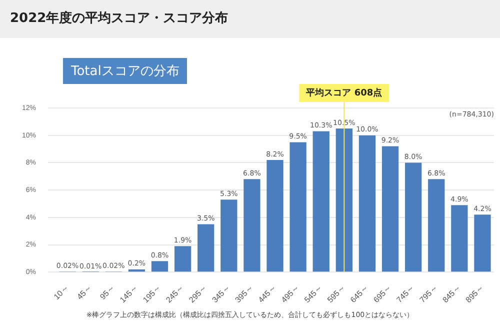 This screenshot has width=500, height=327. Describe the element at coordinates (125, 71) in the screenshot. I see `chart-subtitle: Totalスコアの分布` at that location.